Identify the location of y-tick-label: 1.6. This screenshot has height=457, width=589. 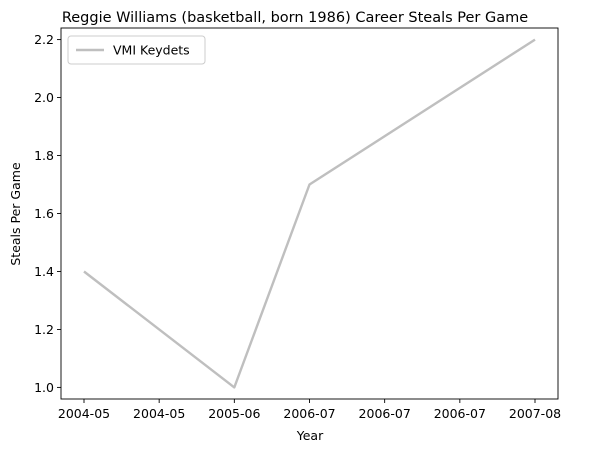
(44, 213).